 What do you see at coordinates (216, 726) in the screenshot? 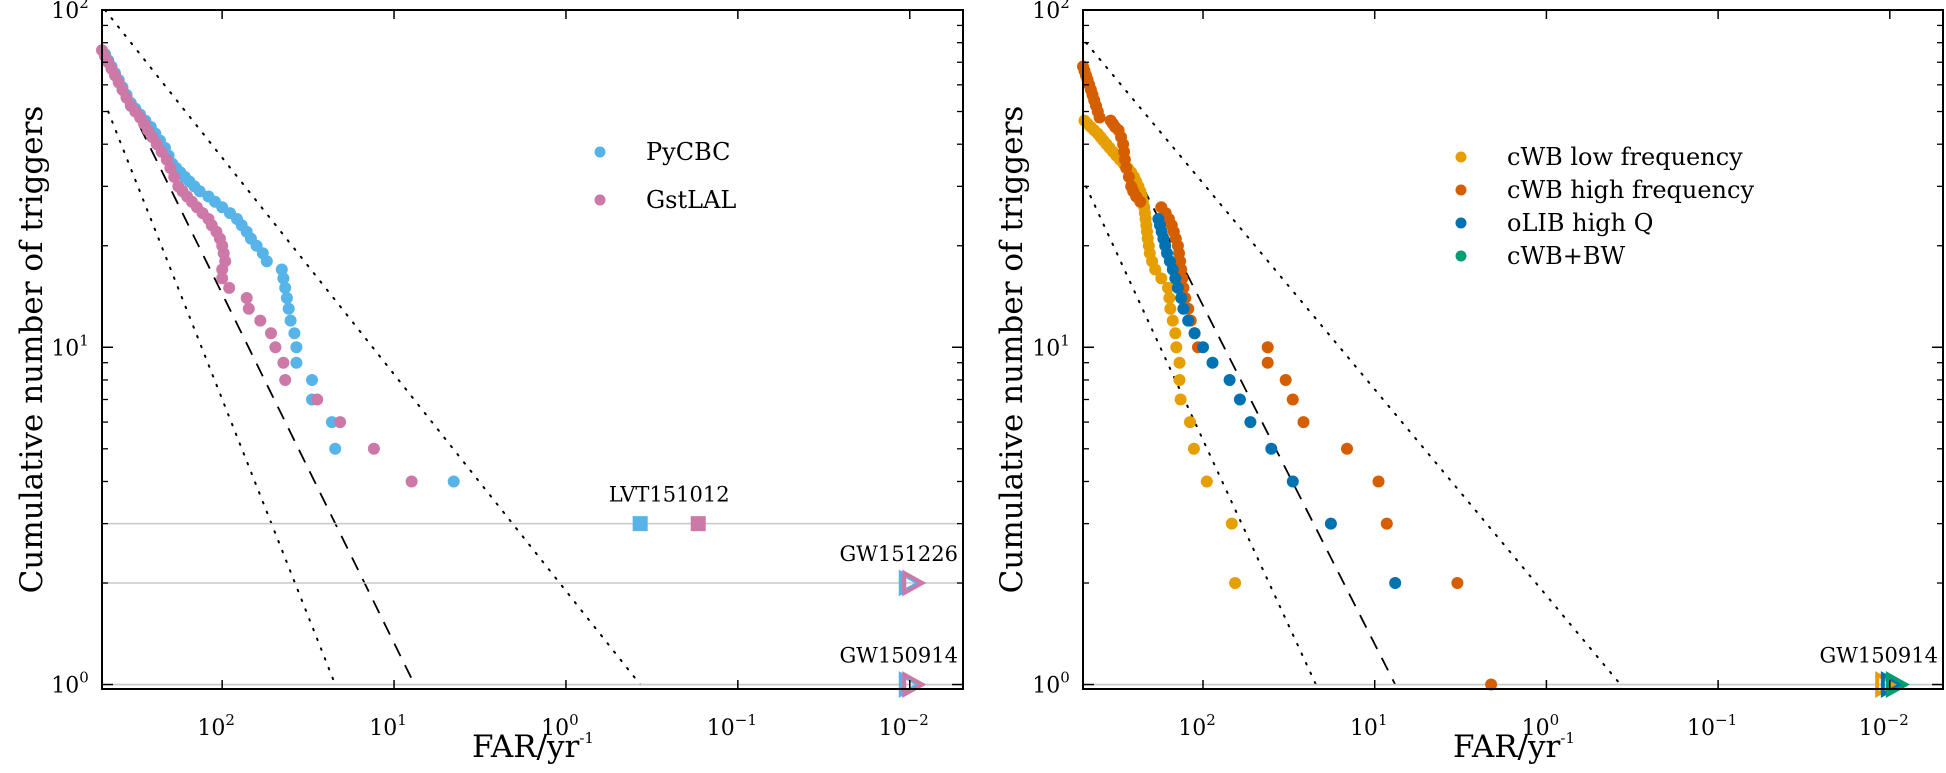
I see `x-tick-label: 10²` at bounding box center [216, 726].